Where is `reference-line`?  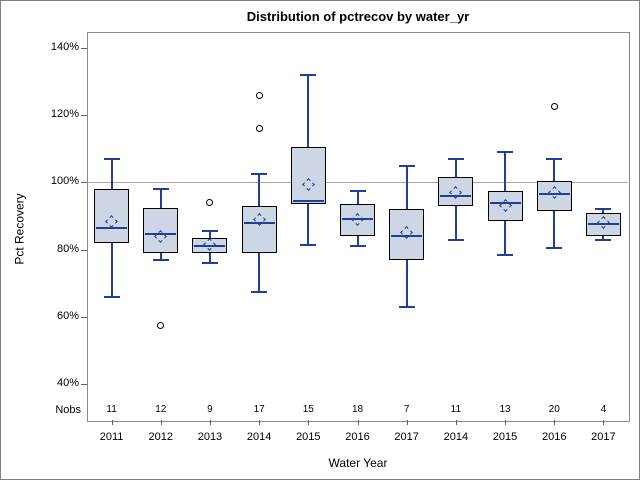
reference-line is located at coordinates (357, 183).